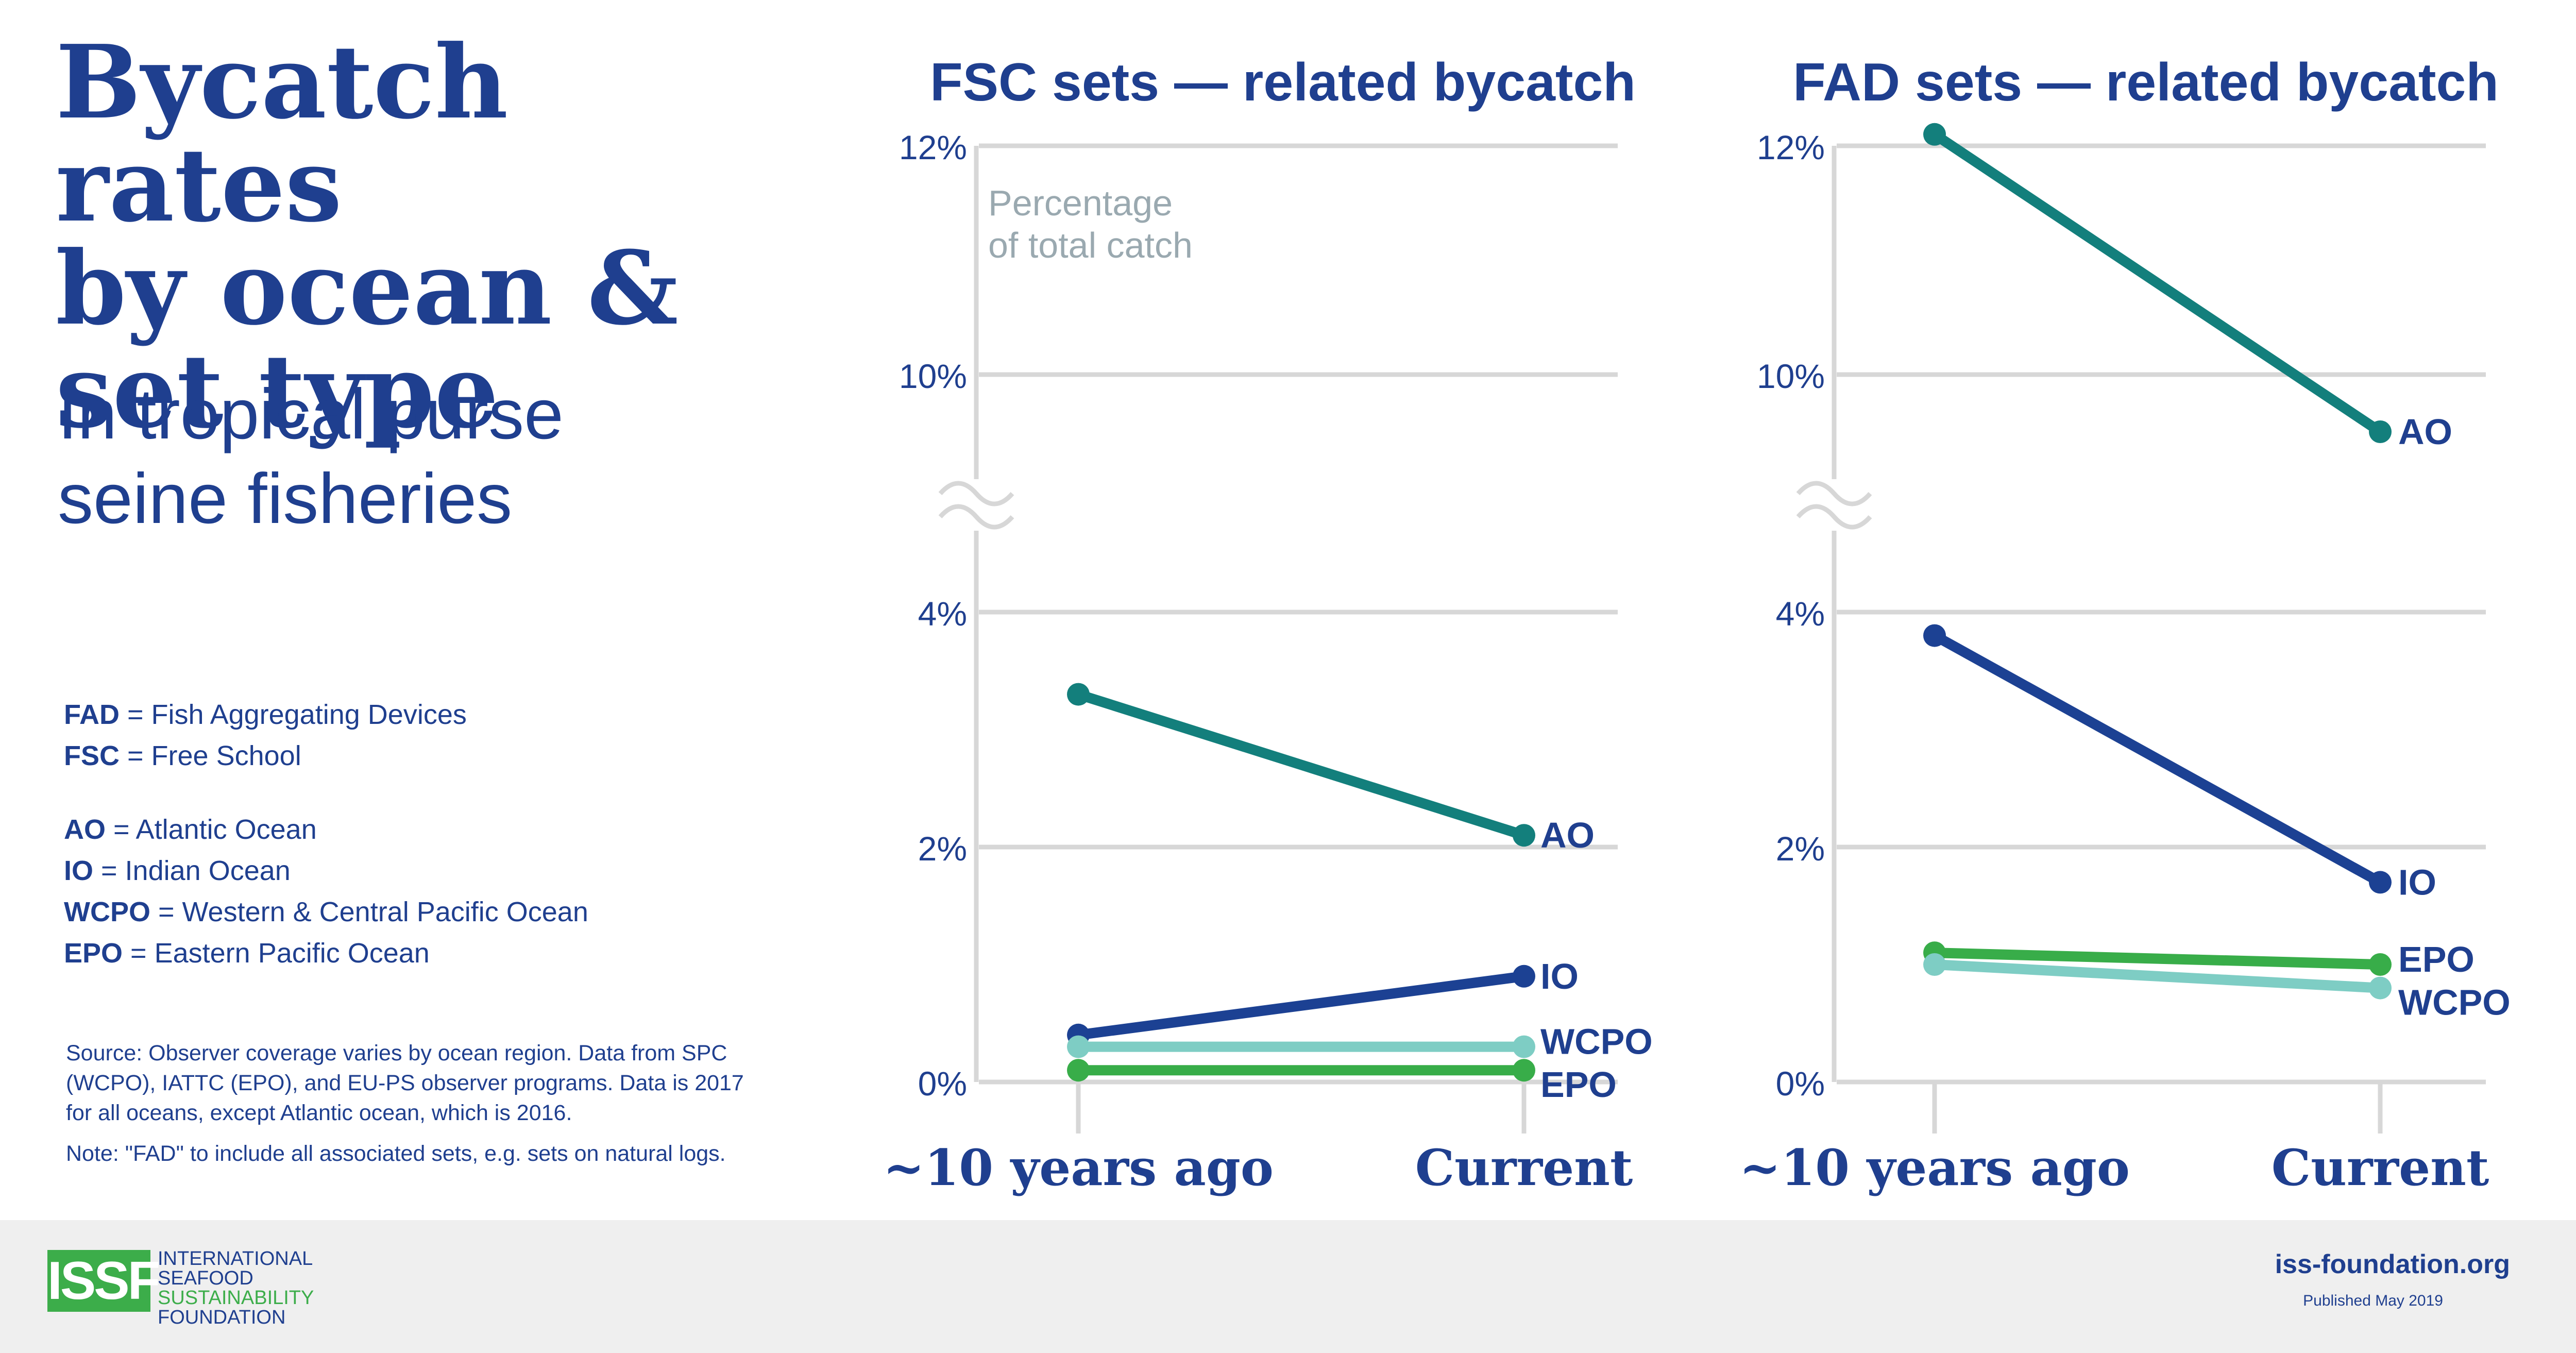  Describe the element at coordinates (282, 134) in the screenshot. I see `title-line: Bycatch rates` at that location.